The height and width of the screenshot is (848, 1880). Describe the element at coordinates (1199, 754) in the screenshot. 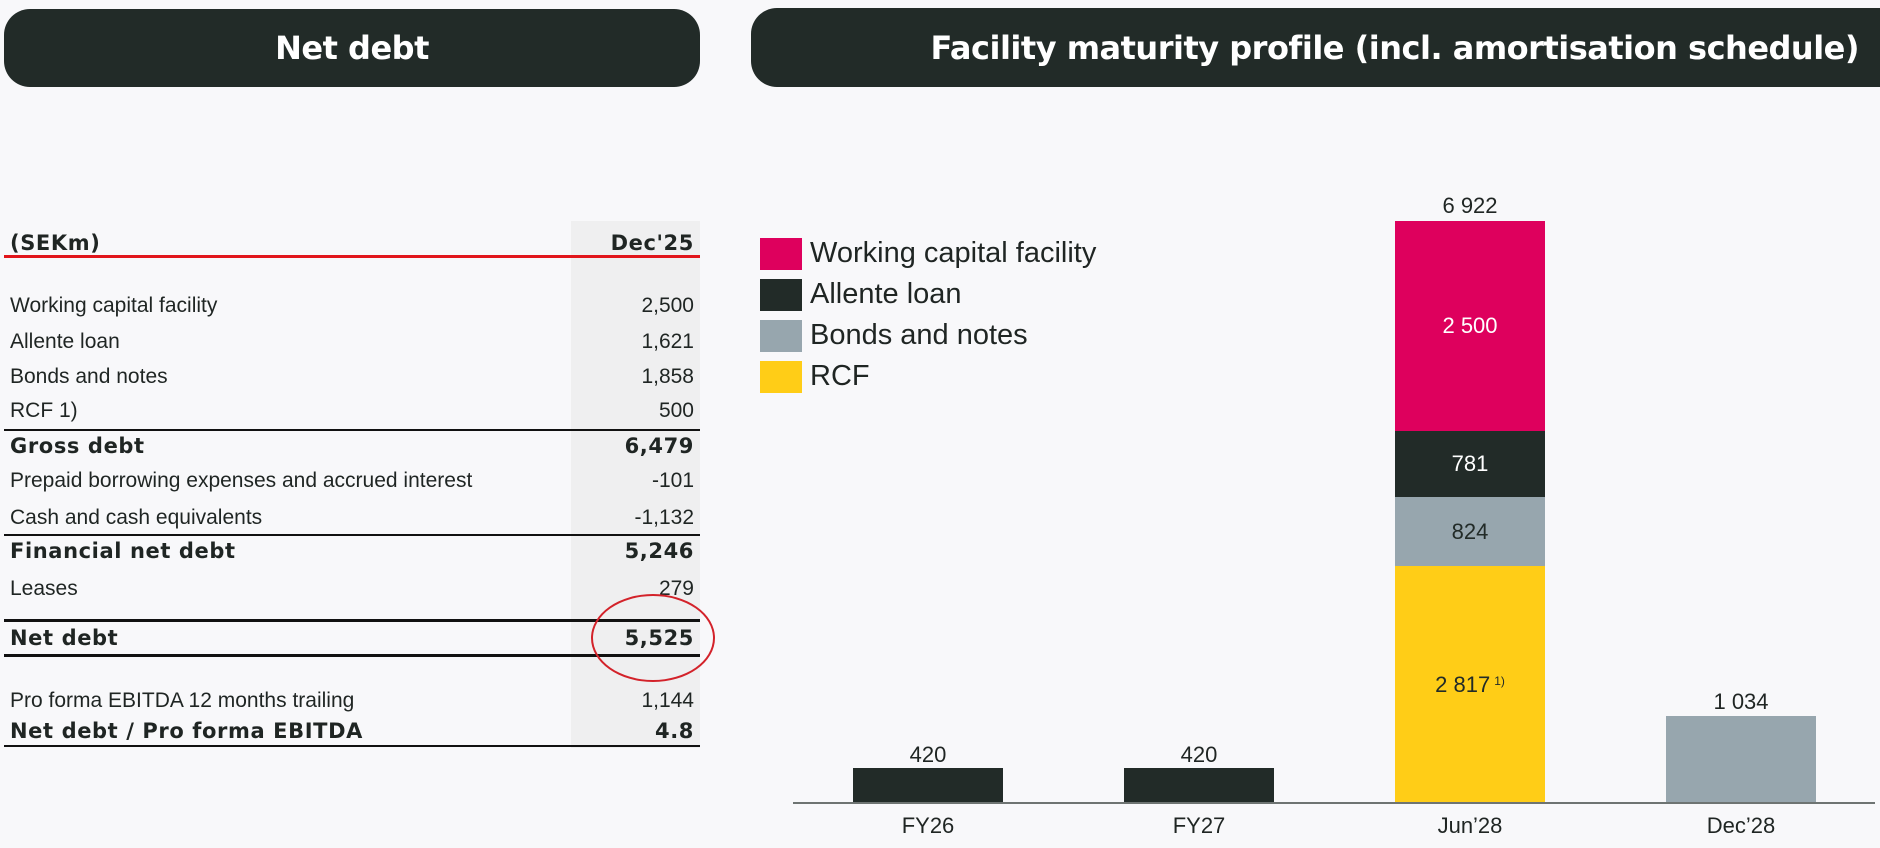

I see `bar-total-fy27: 420` at that location.